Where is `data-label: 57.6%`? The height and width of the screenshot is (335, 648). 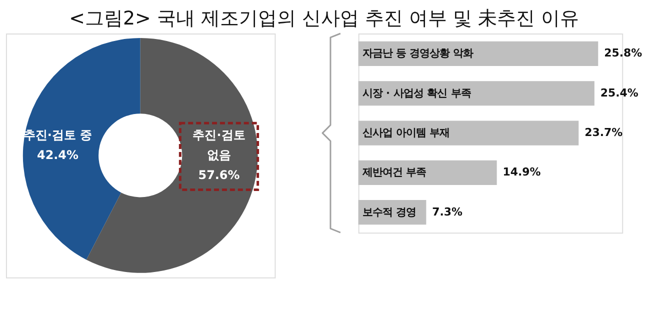
data-label: 57.6% is located at coordinates (219, 175).